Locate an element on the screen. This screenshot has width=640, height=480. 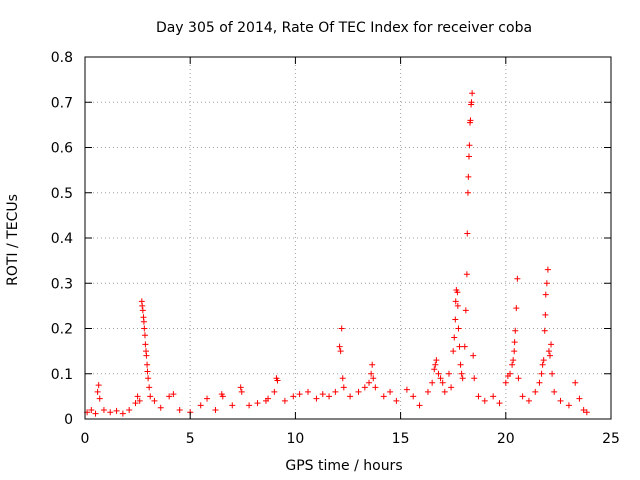
x-tick-label: 10 is located at coordinates (295, 439).